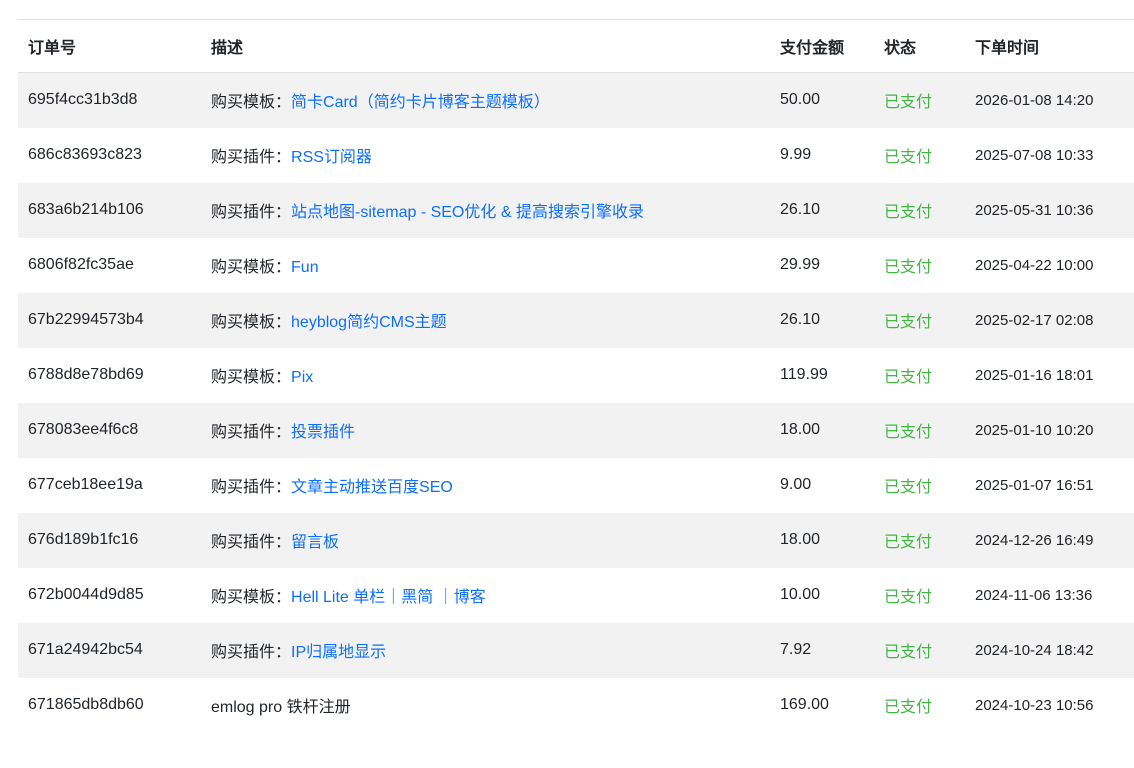  What do you see at coordinates (495, 46) in the screenshot?
I see `column-header-description: 描述` at bounding box center [495, 46].